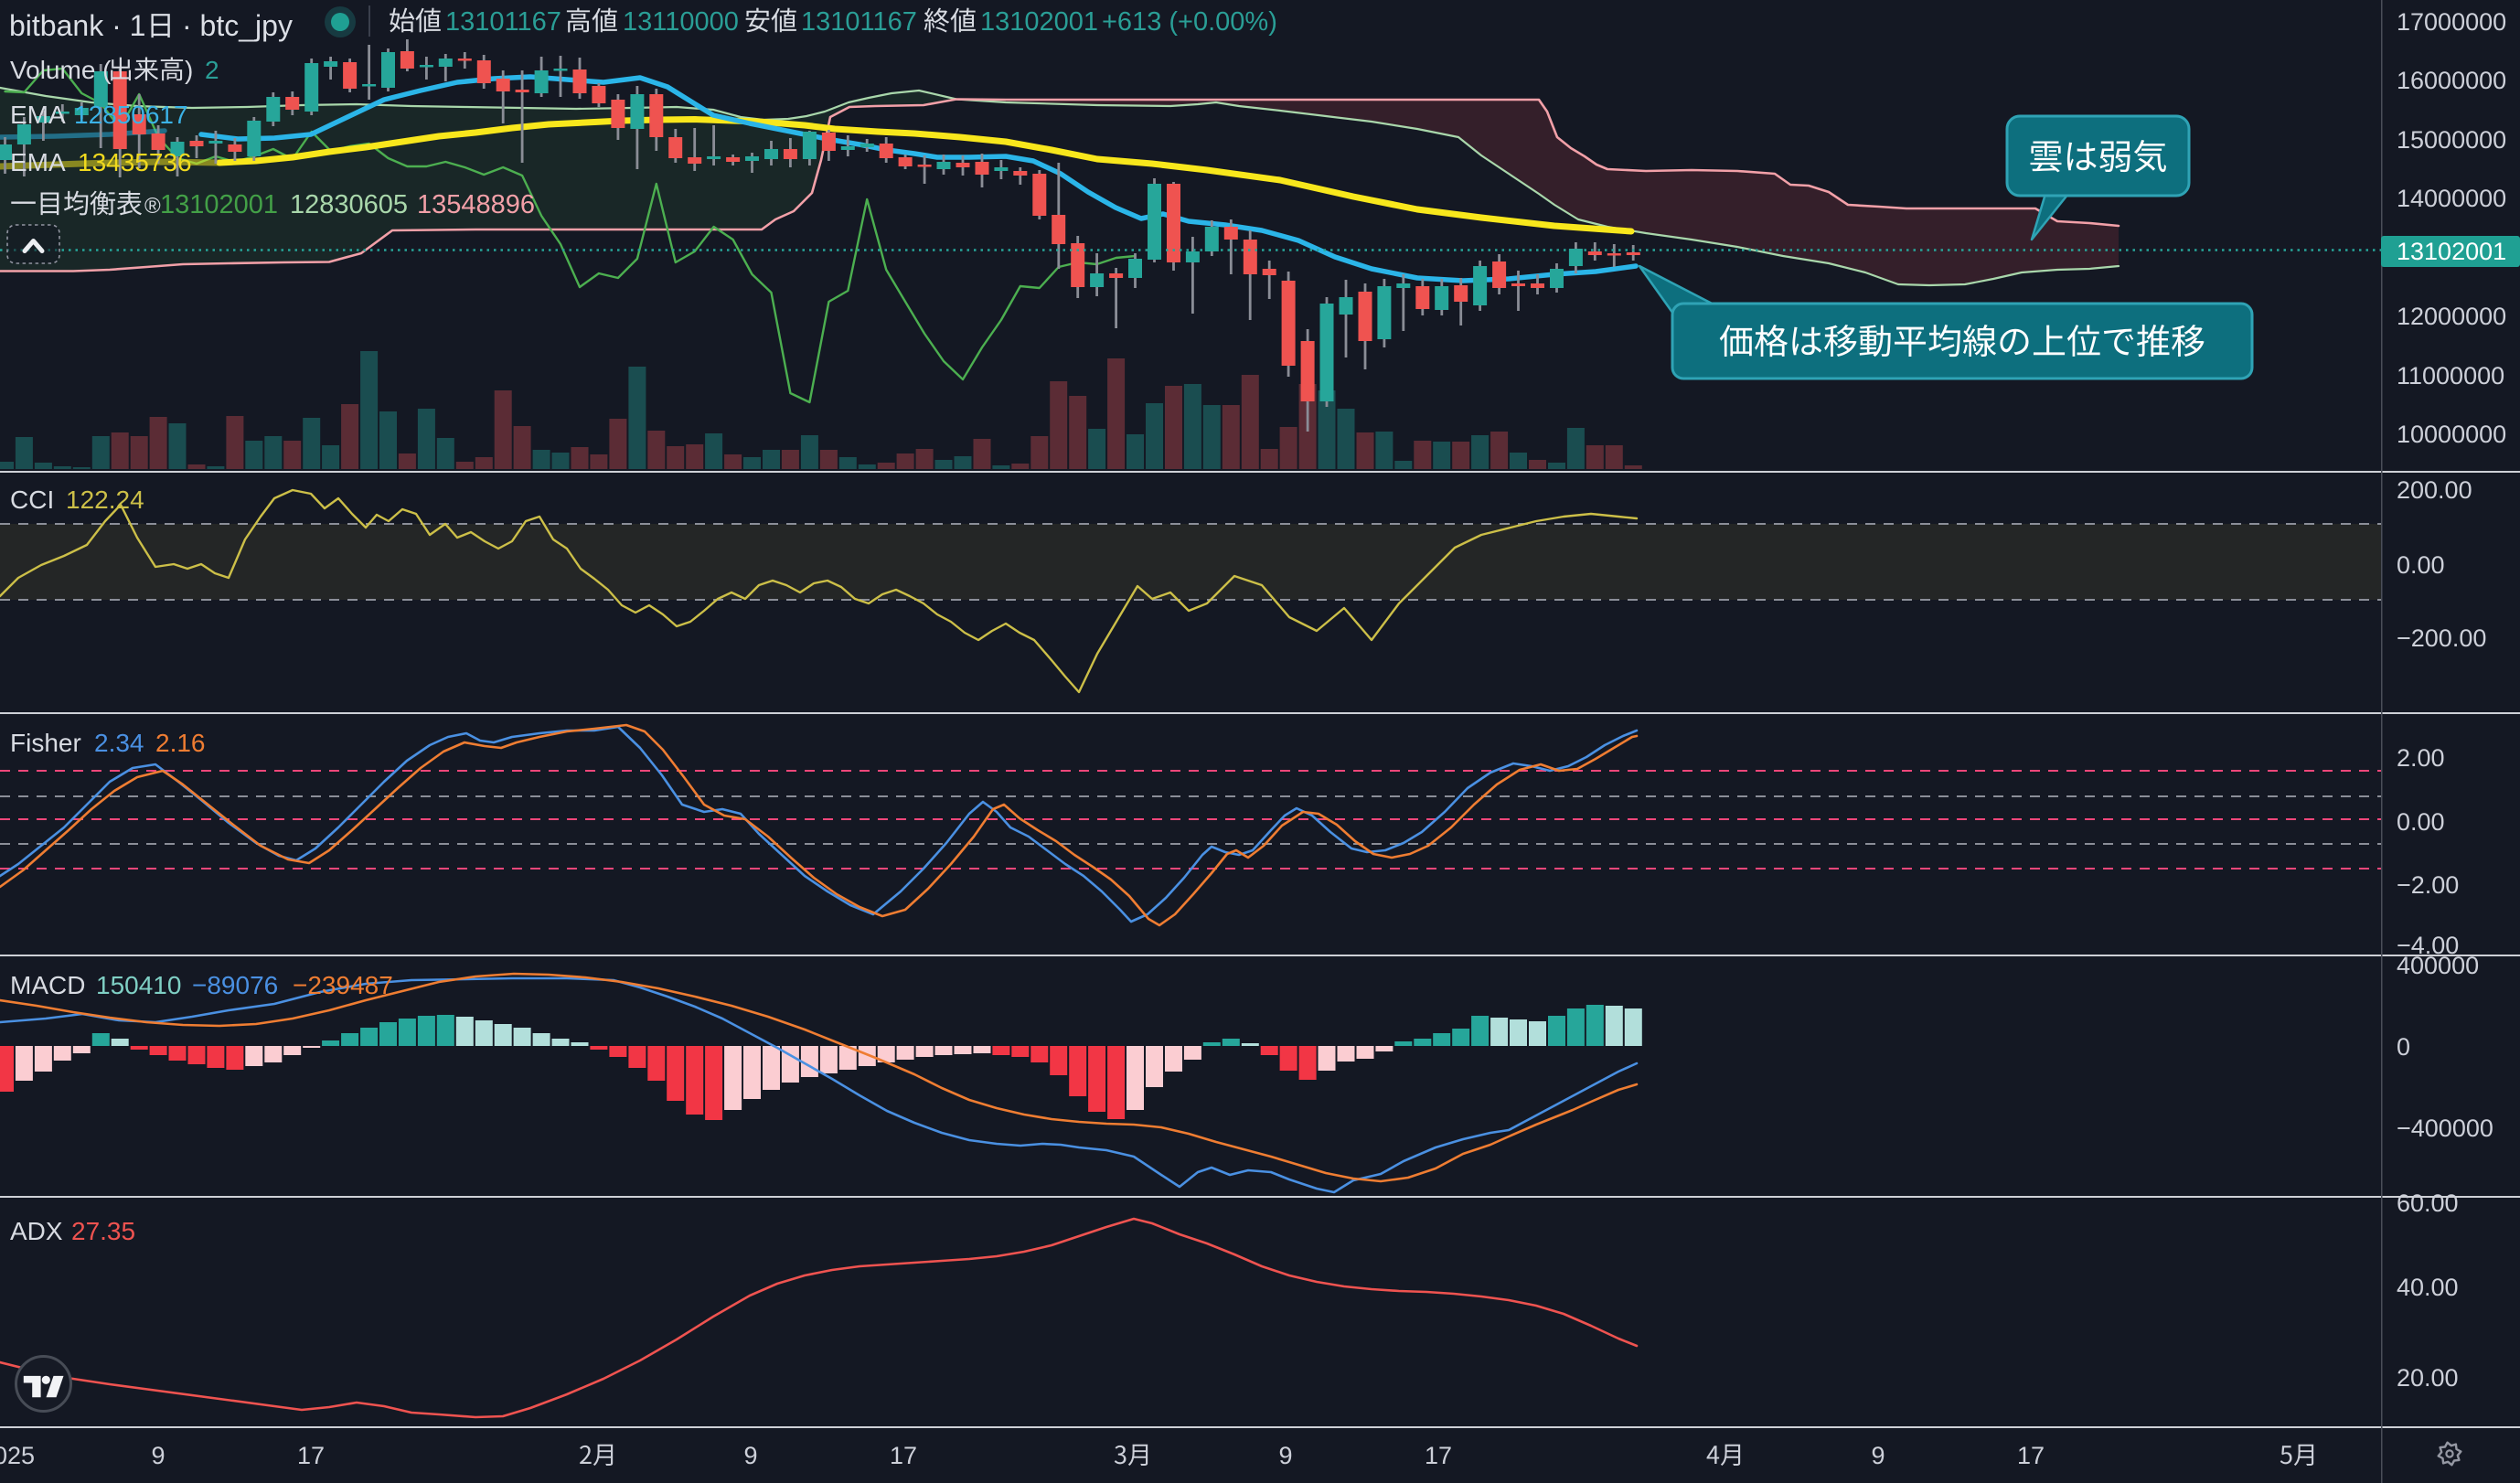 The width and height of the screenshot is (2520, 1483). What do you see at coordinates (135, 162) in the screenshot?
I see `svg-text: 13435736` at bounding box center [135, 162].